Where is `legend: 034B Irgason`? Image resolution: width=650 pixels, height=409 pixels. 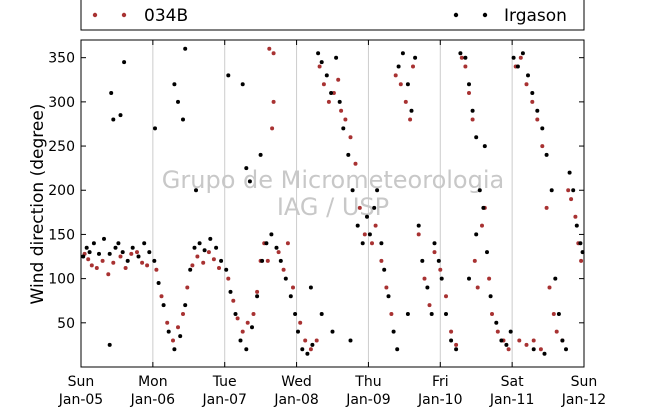
legend: 034B Irgason is located at coordinates (329, 16).